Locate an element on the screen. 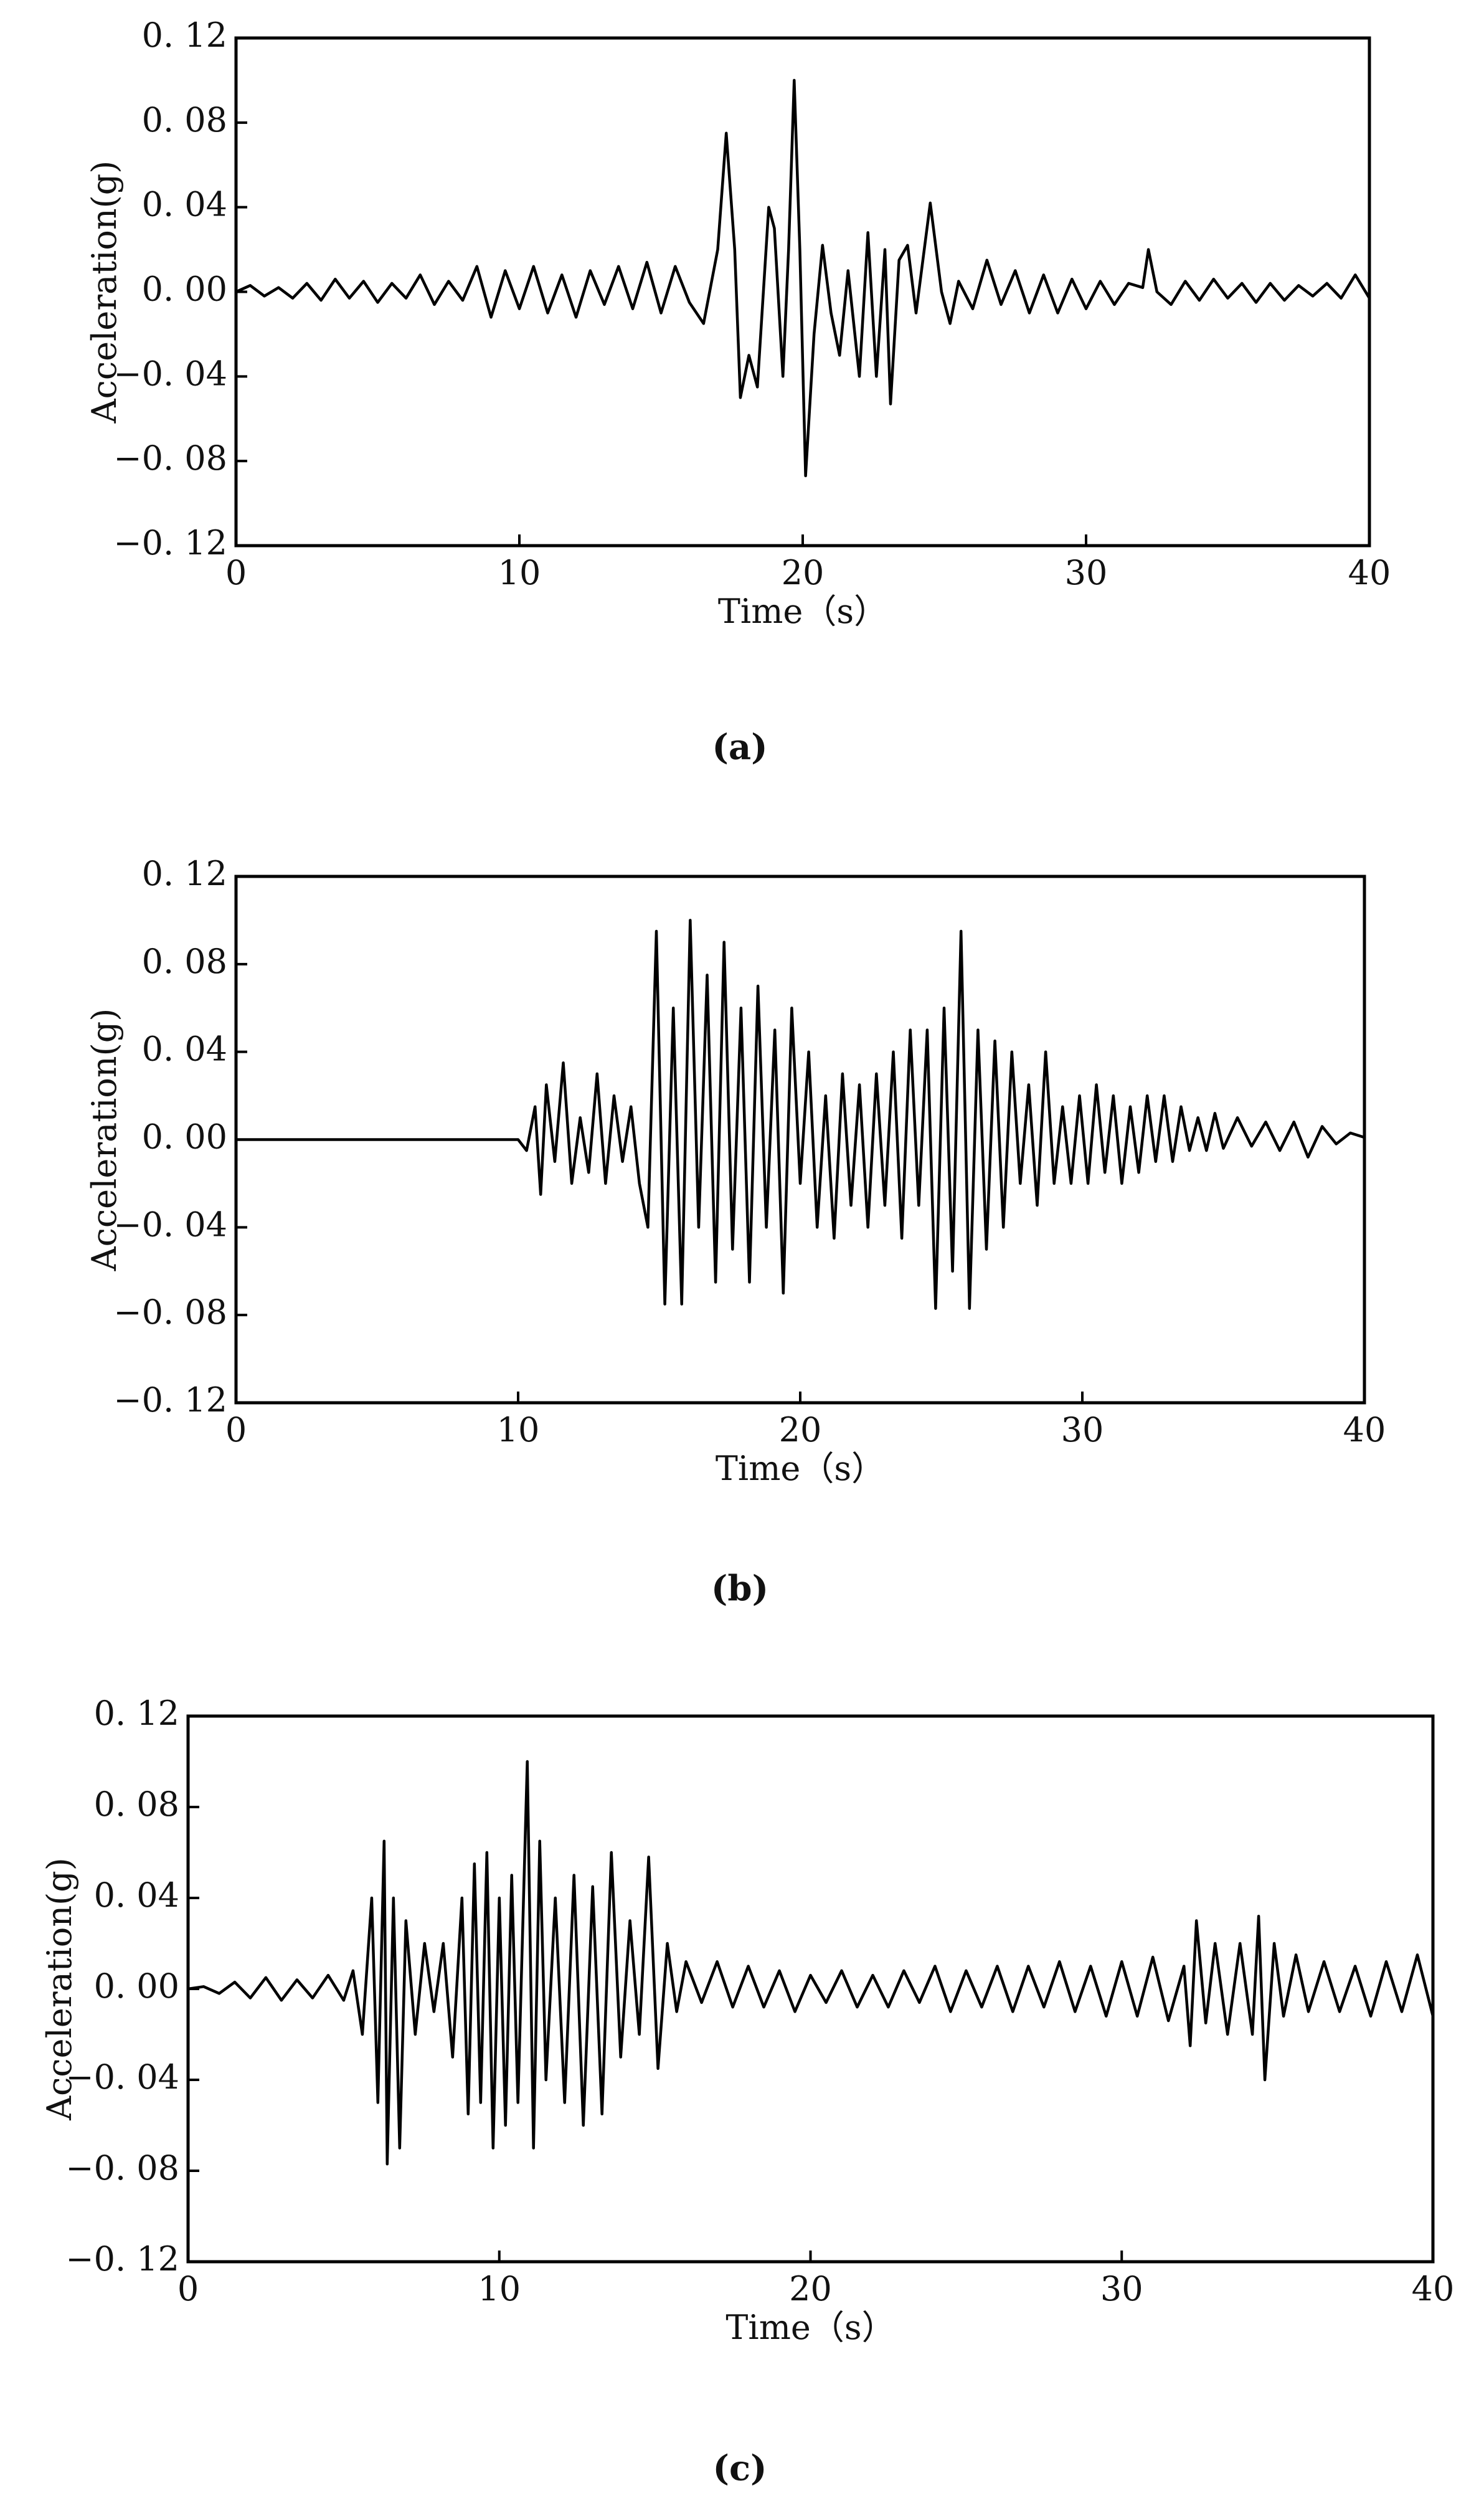 The height and width of the screenshot is (2514, 1484). caption: (c) is located at coordinates (739, 2468).